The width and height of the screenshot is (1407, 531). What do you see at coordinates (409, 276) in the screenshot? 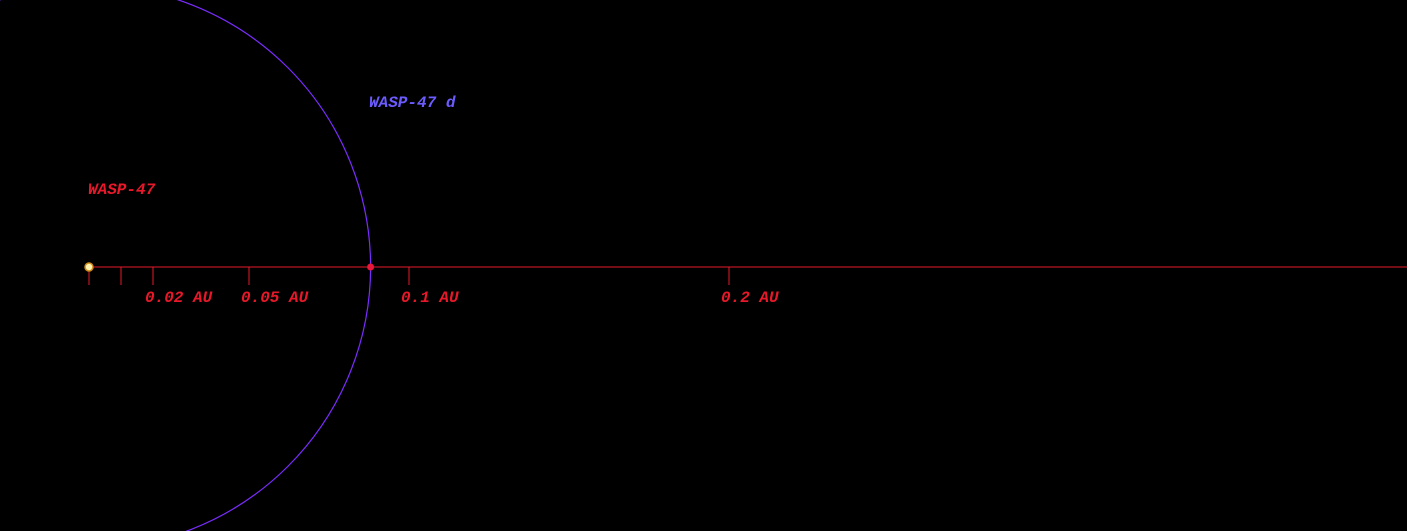
I see `axis-ticks` at bounding box center [409, 276].